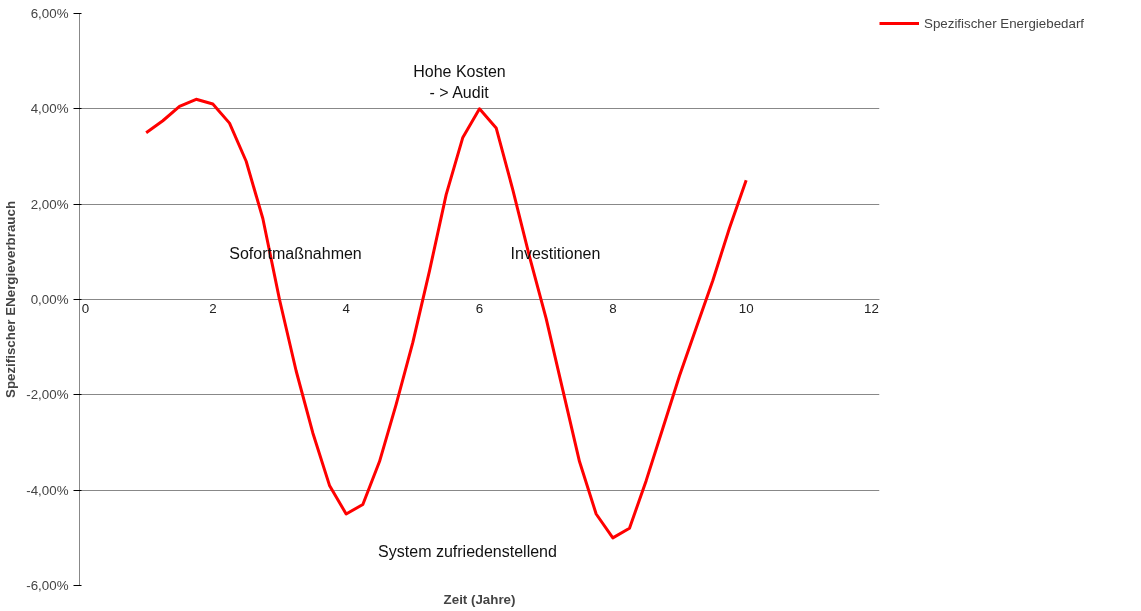 This screenshot has width=1141, height=611. I want to click on x-axis-title: Zeit (Jahre), so click(479, 599).